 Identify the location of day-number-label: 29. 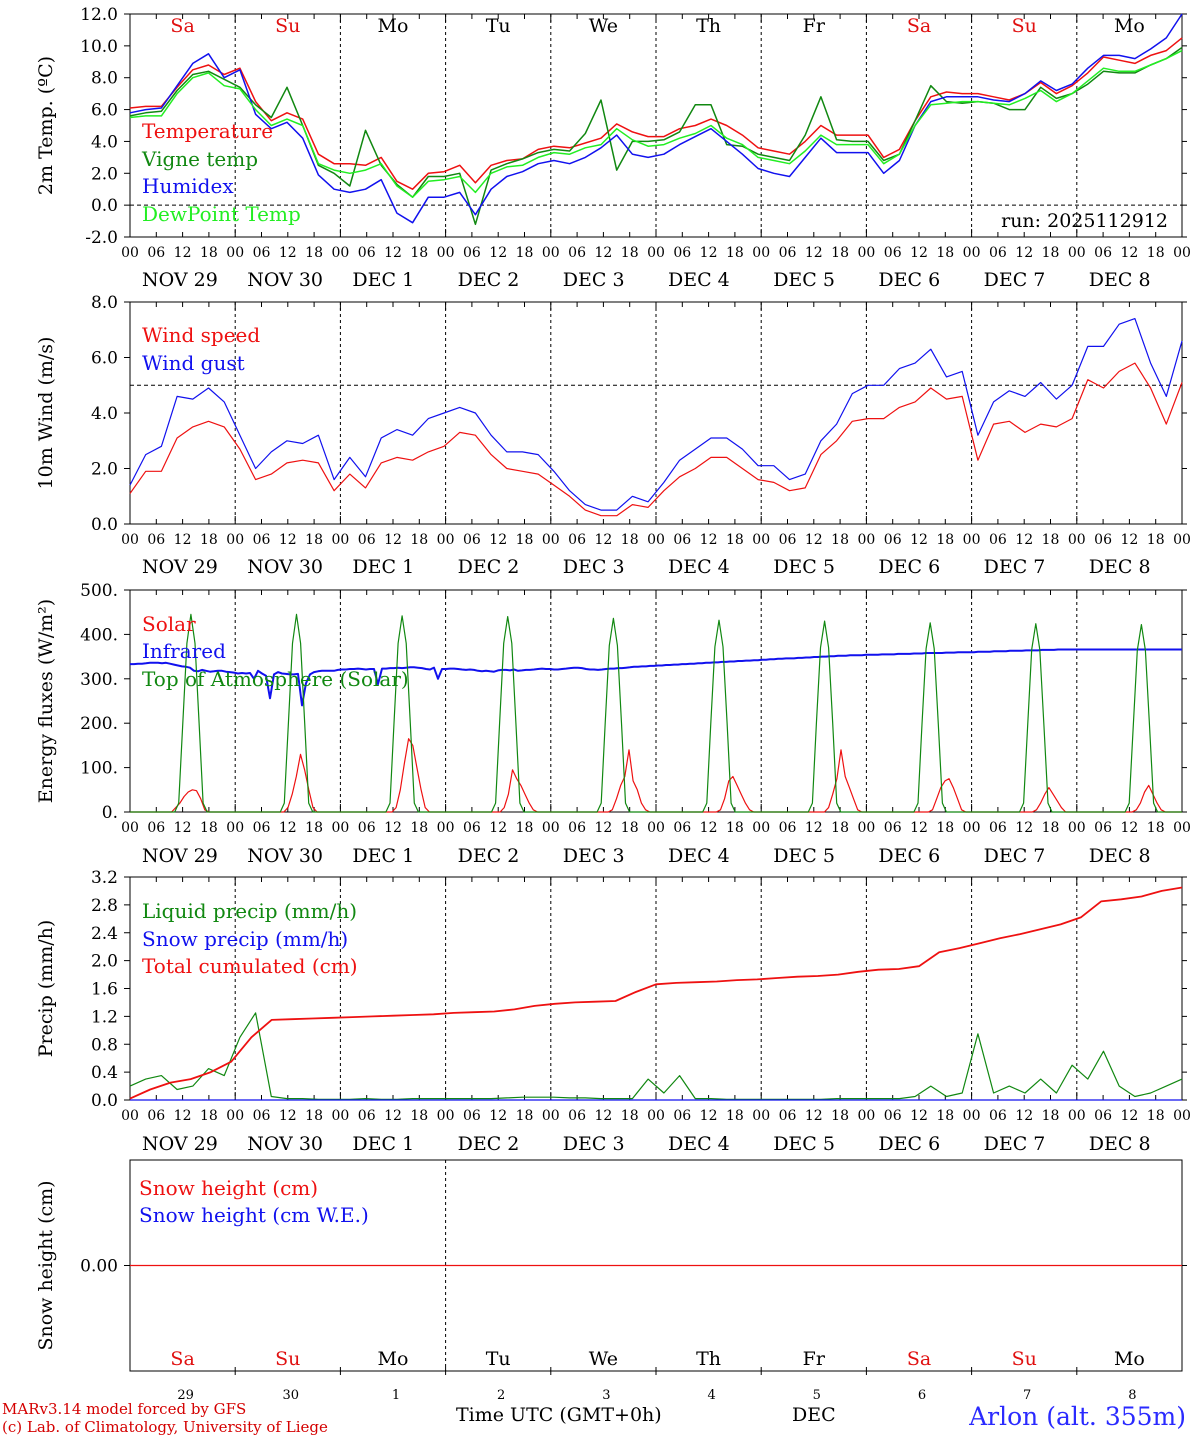
(185, 1395).